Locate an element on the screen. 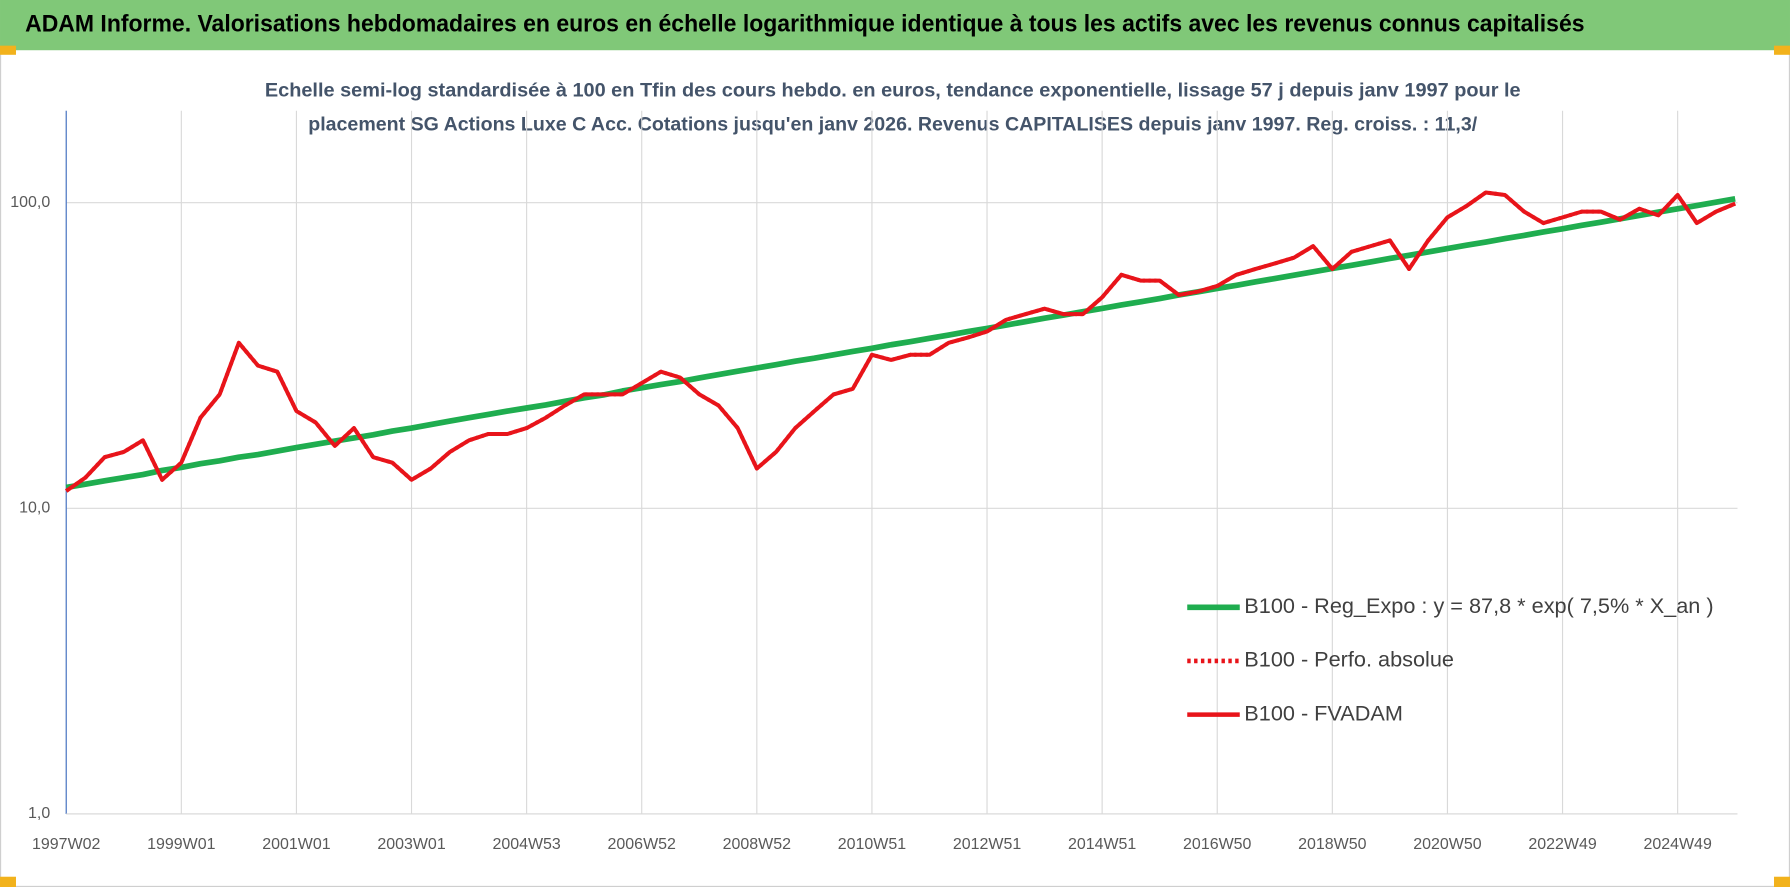 The width and height of the screenshot is (1790, 887). legend-label: B100 - Perfo. absolue is located at coordinates (1349, 659).